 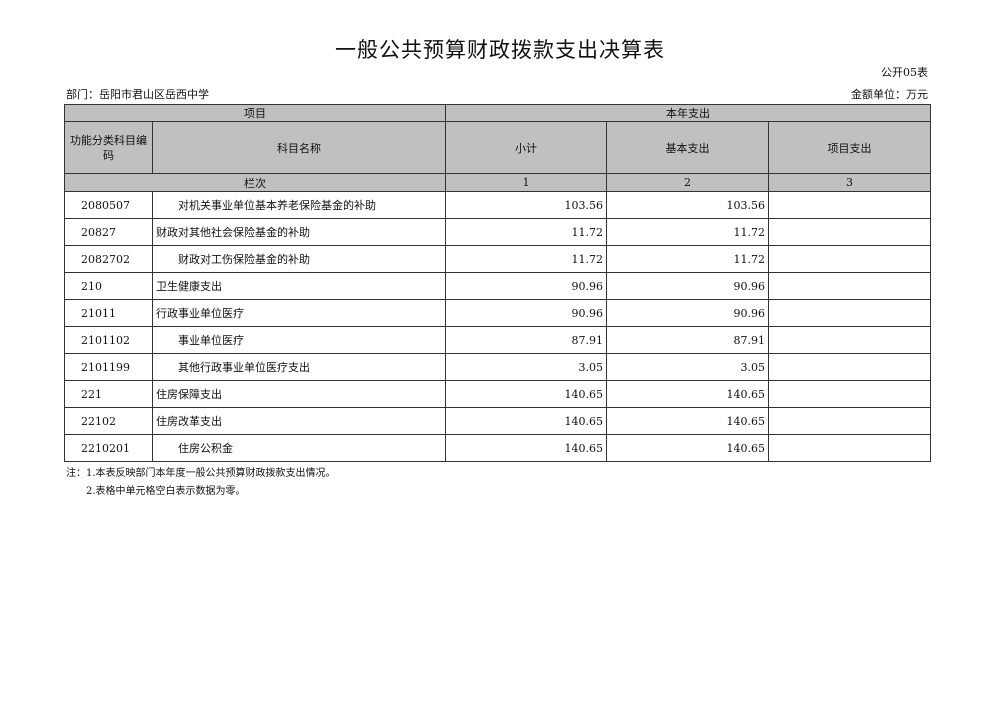 I want to click on code-cell: 221, so click(x=108, y=394).